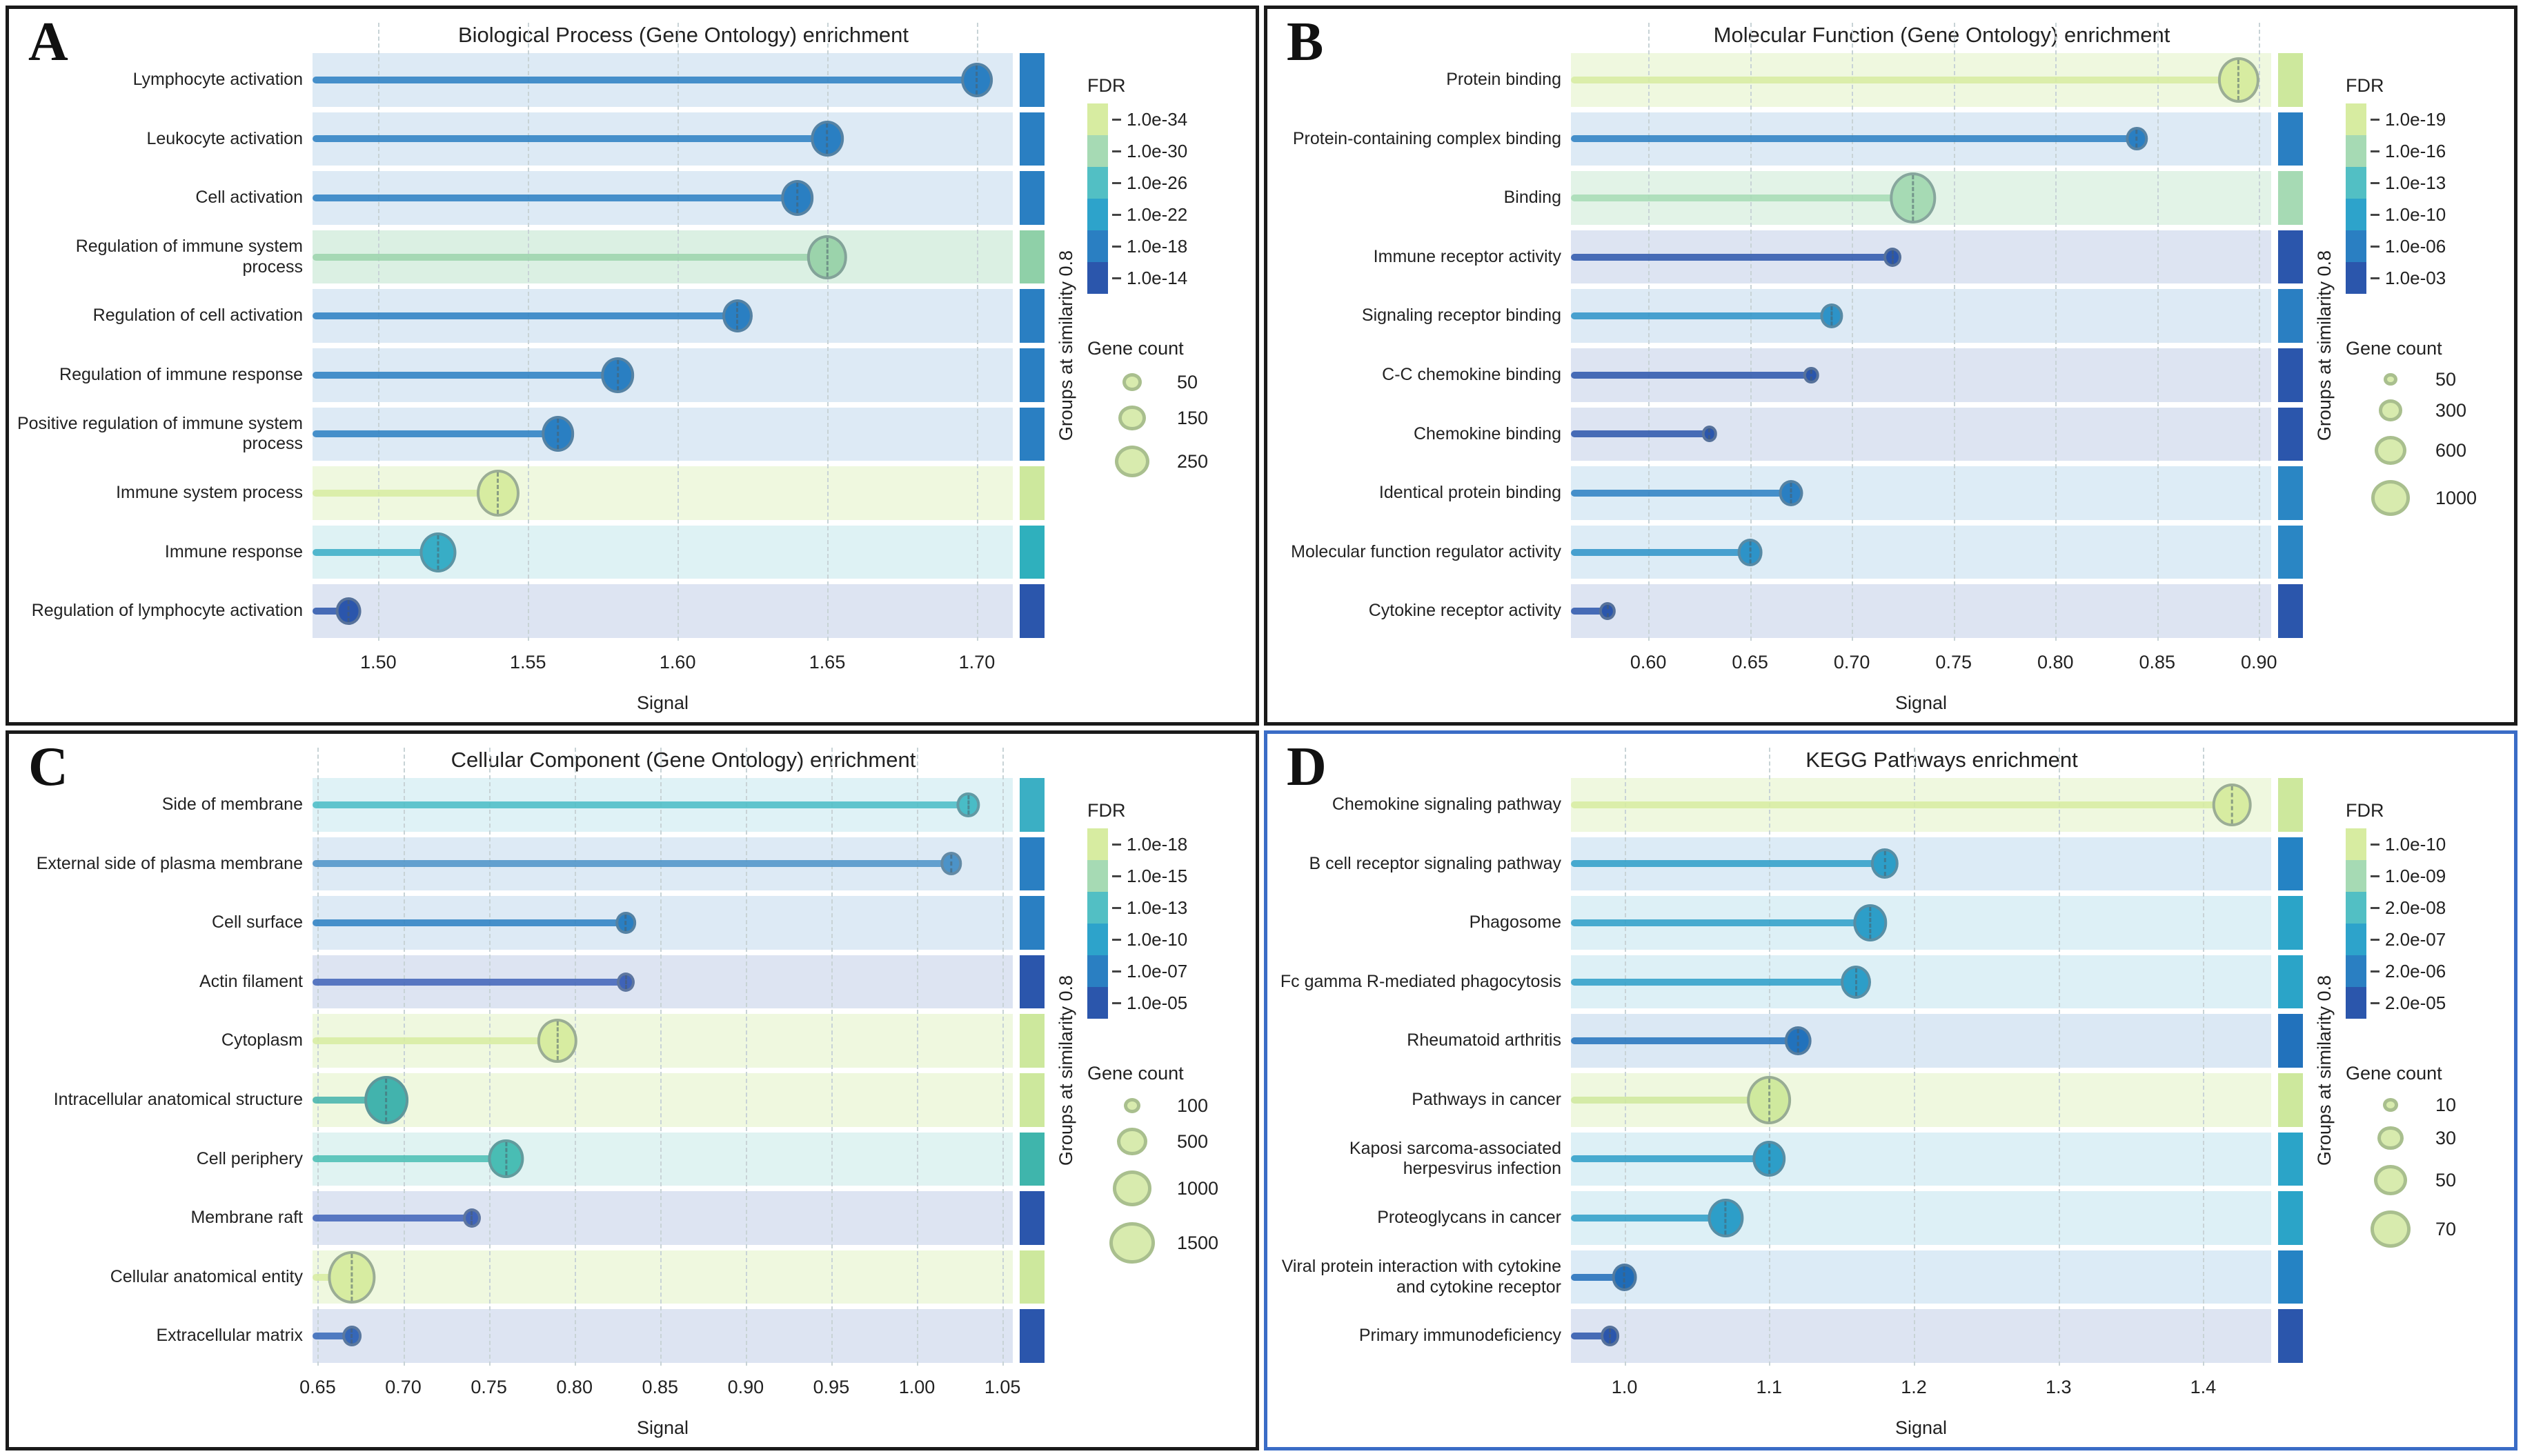  Describe the element at coordinates (2415, 119) in the screenshot. I see `fdr-tick-text: 1.0e-19` at that location.